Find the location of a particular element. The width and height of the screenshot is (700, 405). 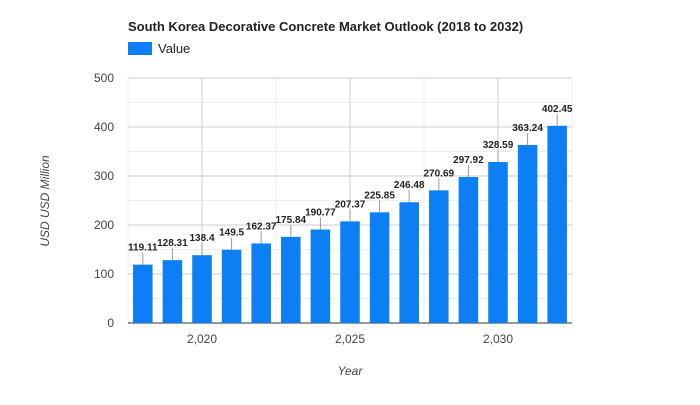

x-tick-label: 2,030 is located at coordinates (498, 339).